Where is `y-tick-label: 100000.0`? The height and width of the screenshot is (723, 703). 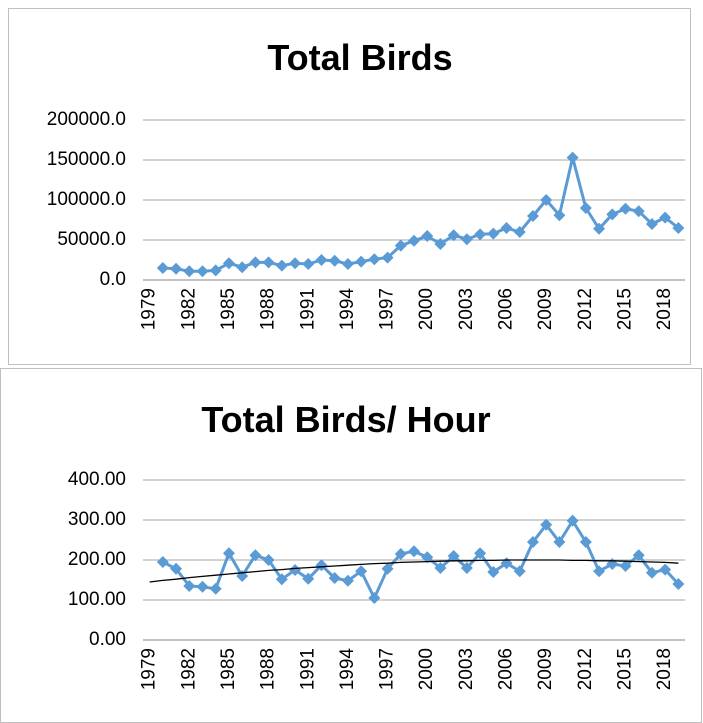
y-tick-label: 100000.0 is located at coordinates (86, 199).